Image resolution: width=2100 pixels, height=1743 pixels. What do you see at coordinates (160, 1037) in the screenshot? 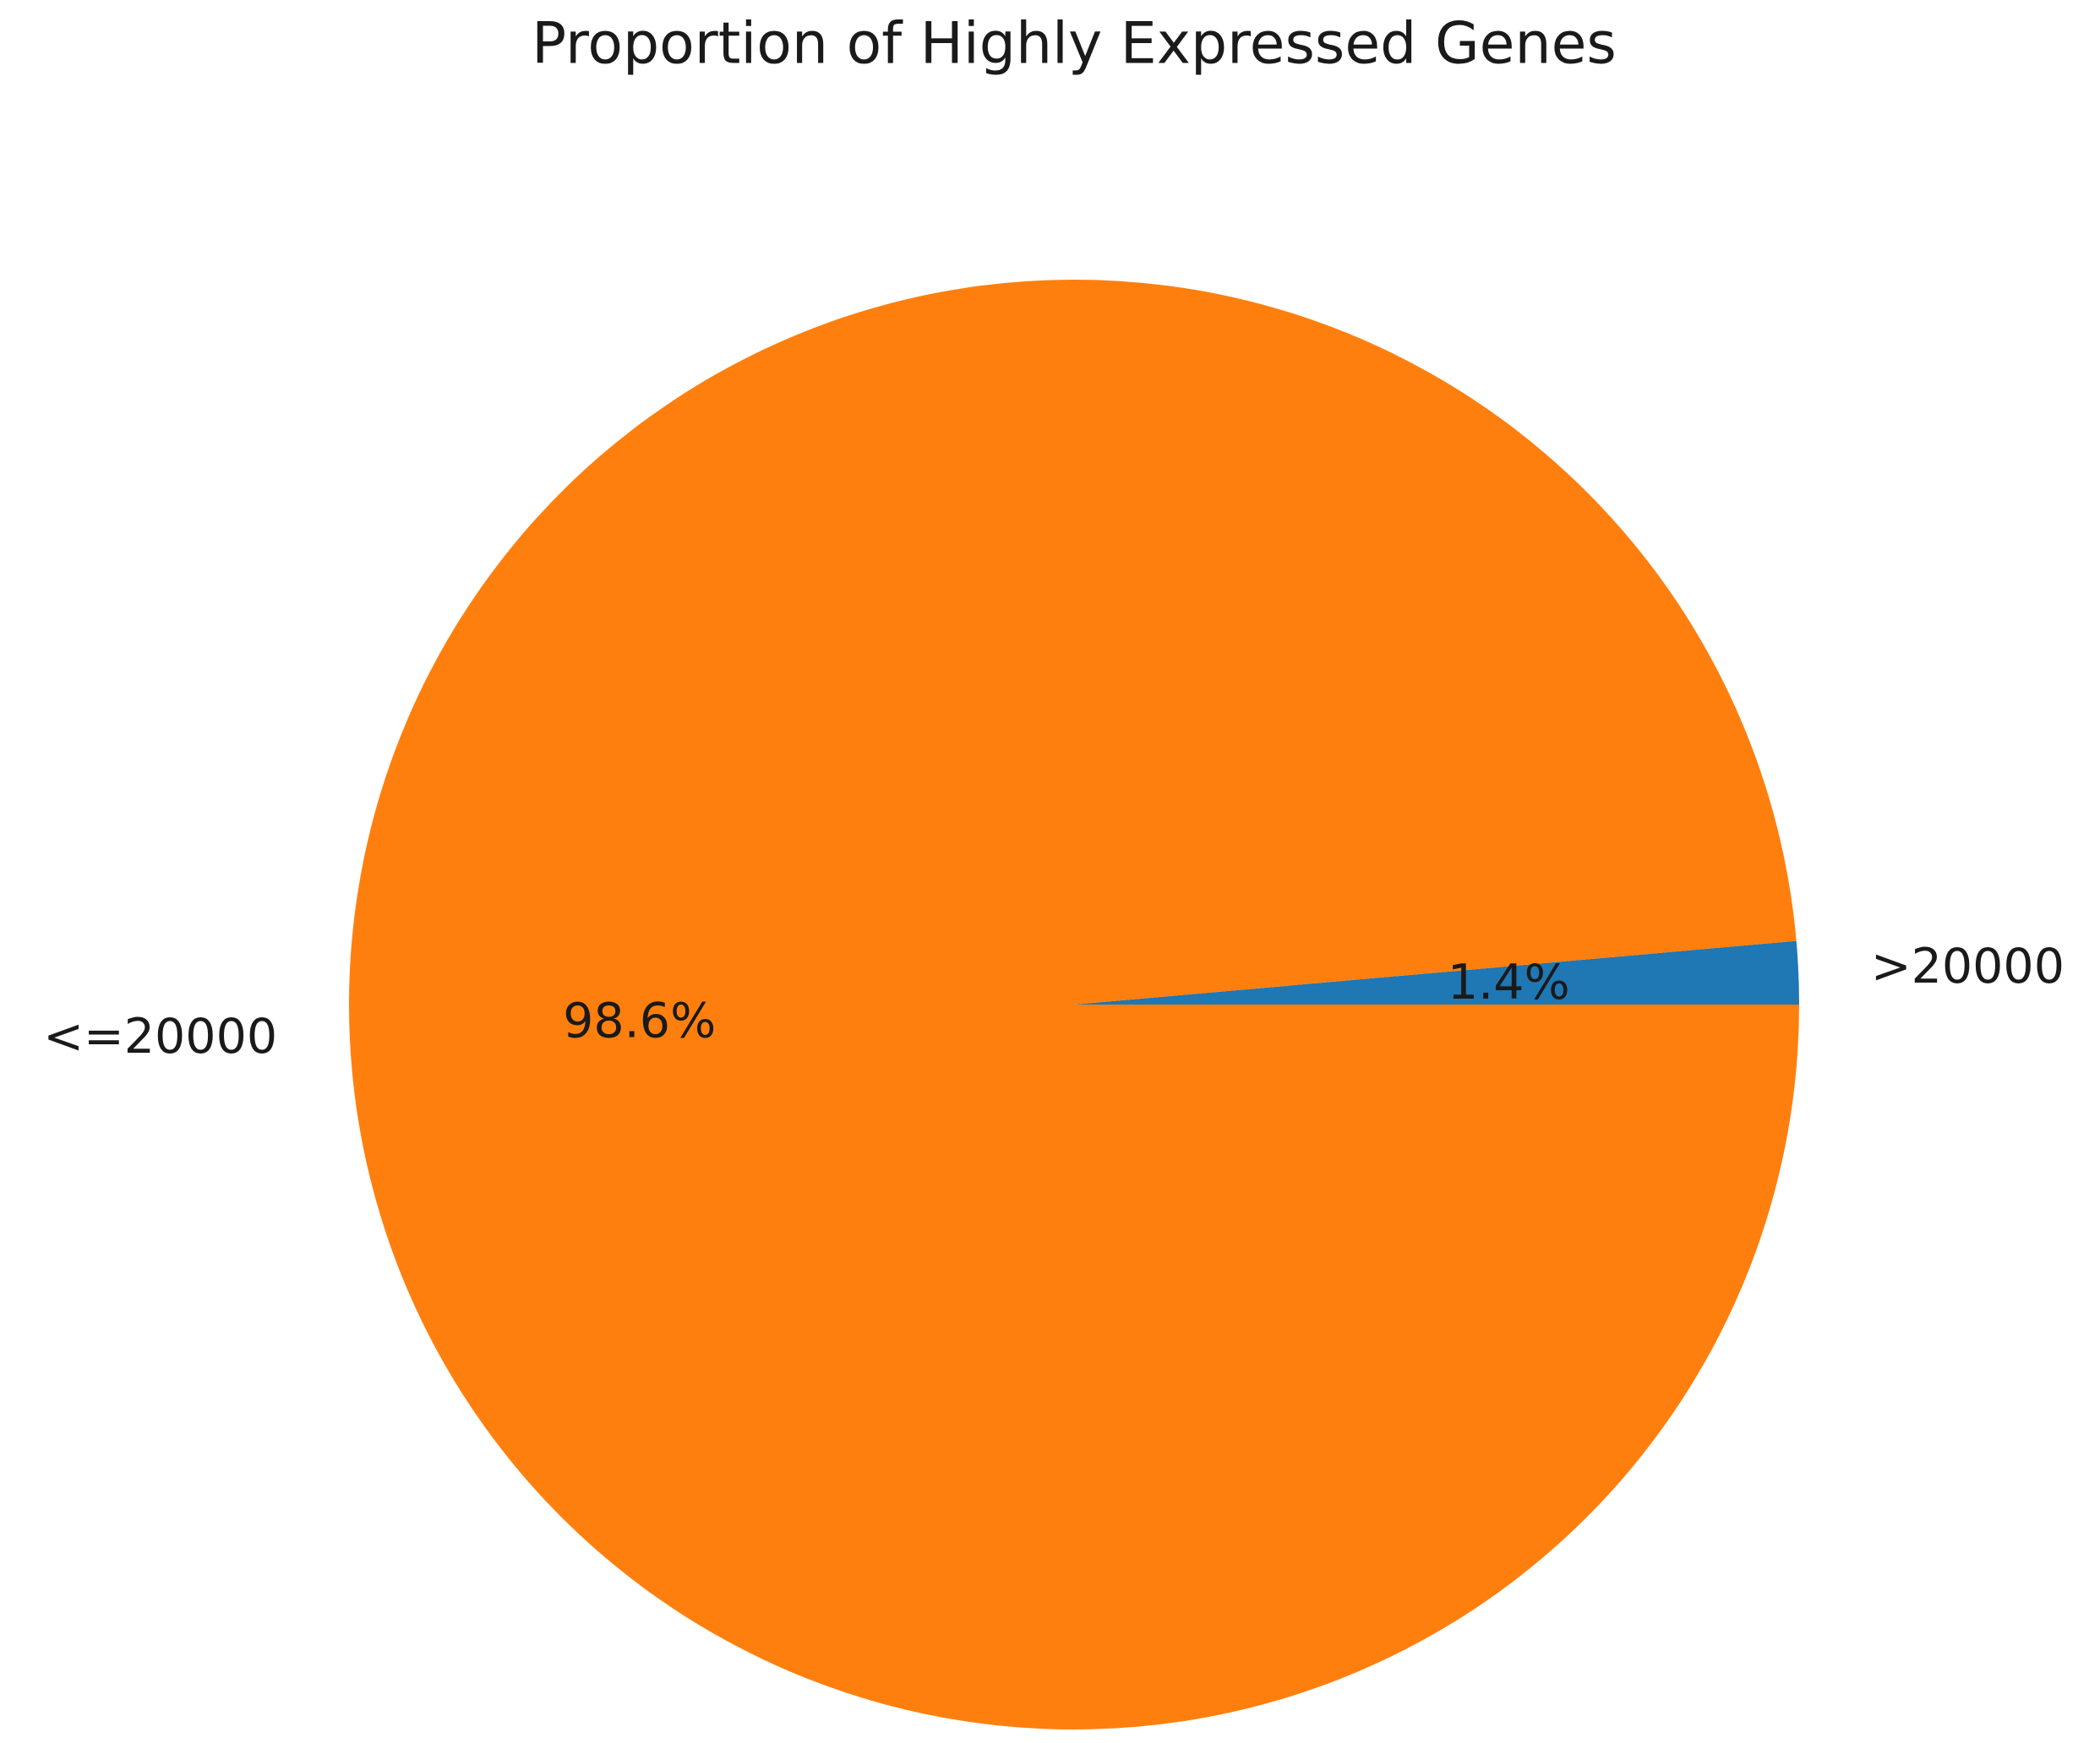
I see `slice-label: <=20000` at bounding box center [160, 1037].